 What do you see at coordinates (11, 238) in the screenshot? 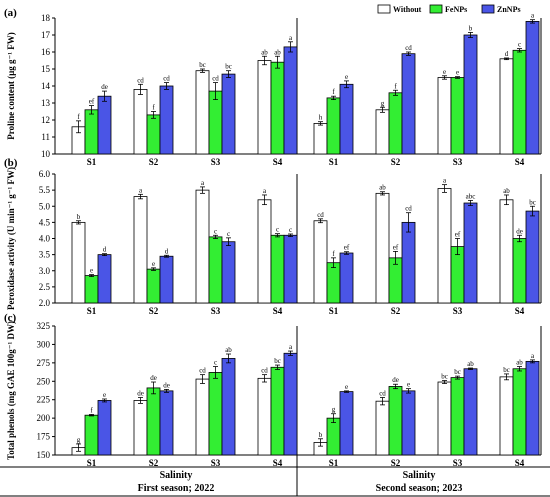
I see `y-axis-title: Peroxidase activity (U min⁻¹ g⁻¹ FW)` at bounding box center [11, 238].